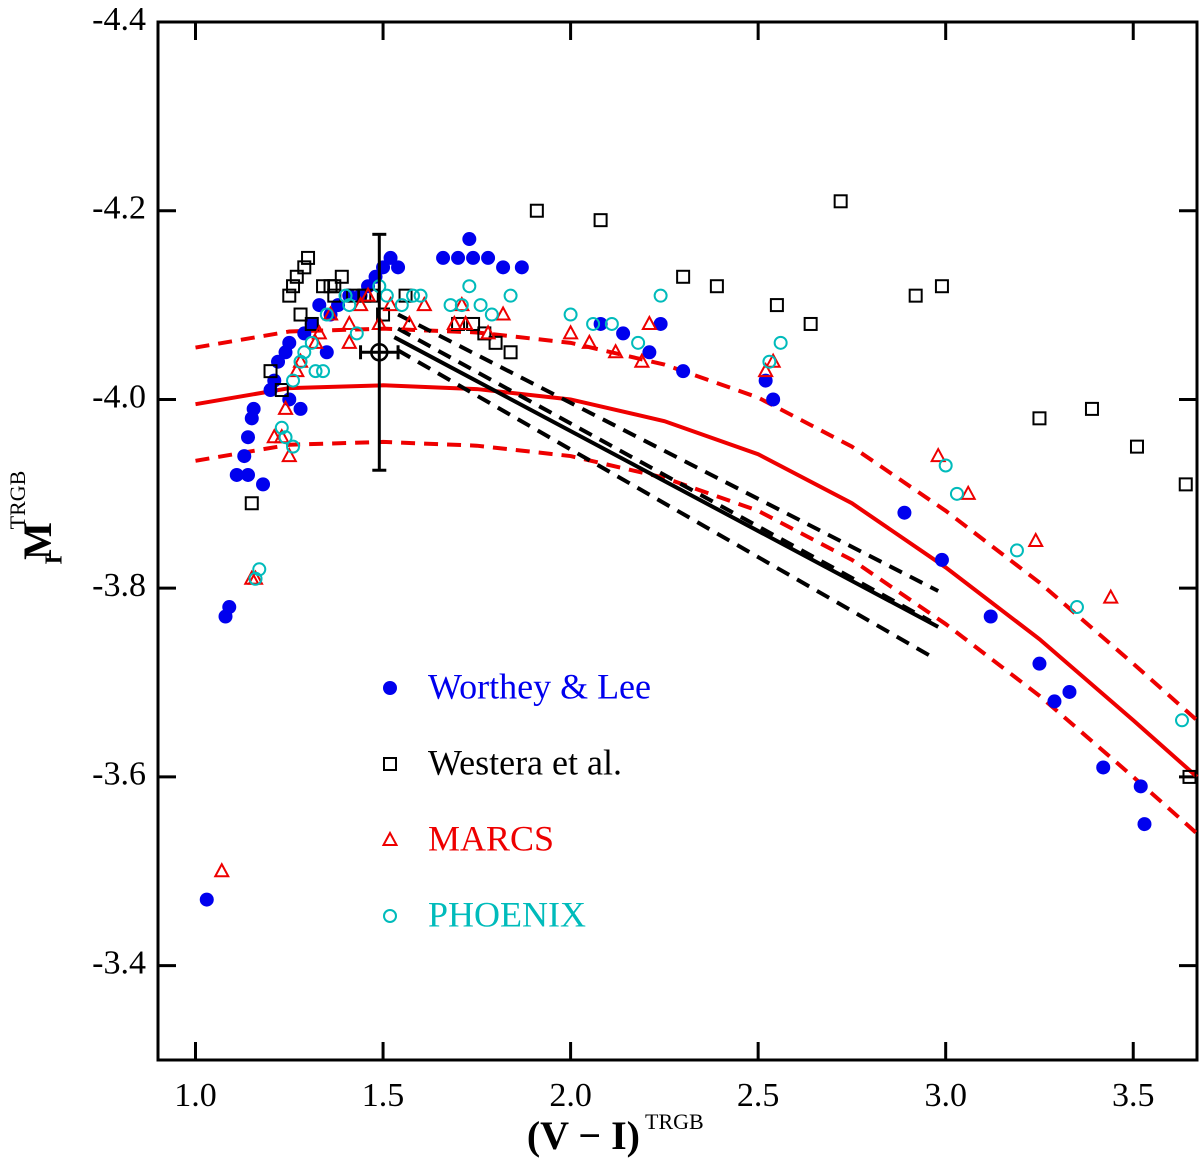 Image resolution: width=1200 pixels, height=1172 pixels. What do you see at coordinates (119, 962) in the screenshot?
I see `y-tick-label: -3.4` at bounding box center [119, 962].